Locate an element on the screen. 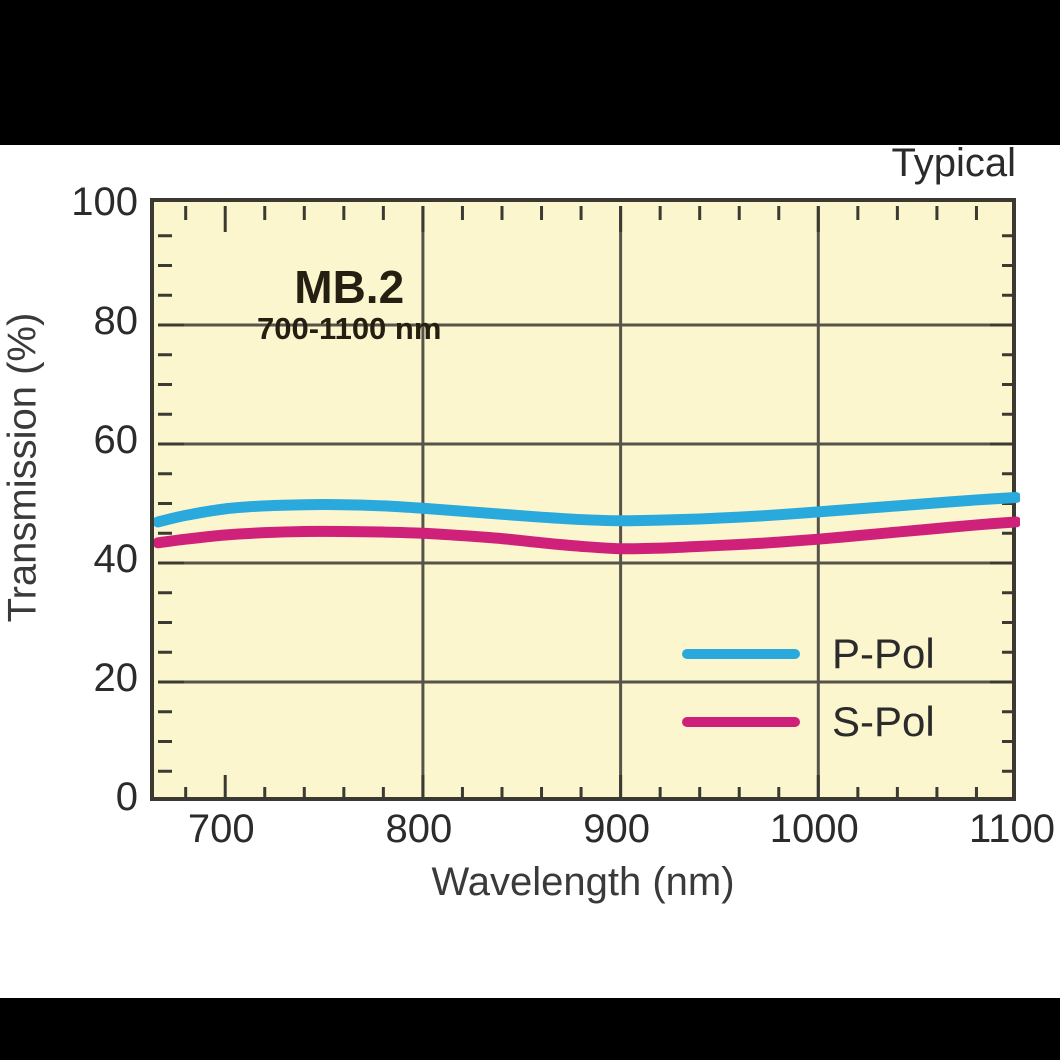 This screenshot has height=1060, width=1060. legend-item: P-Pol is located at coordinates (808, 654).